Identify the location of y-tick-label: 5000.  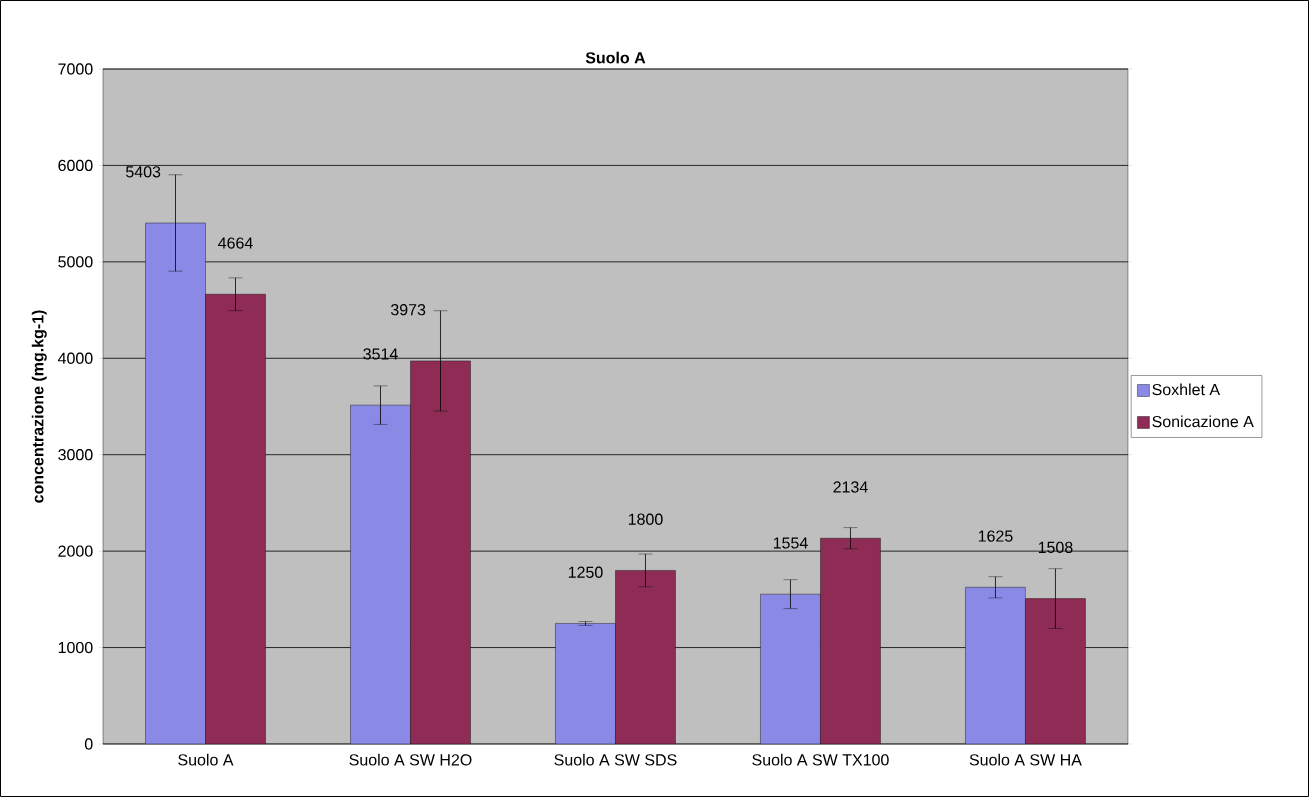
(75, 262).